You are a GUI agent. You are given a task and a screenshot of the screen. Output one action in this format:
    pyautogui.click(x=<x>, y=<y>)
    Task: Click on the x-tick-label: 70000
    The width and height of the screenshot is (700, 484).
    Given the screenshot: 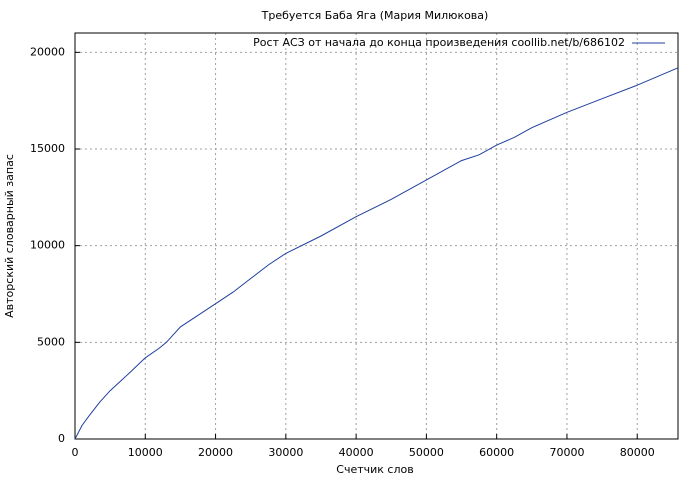 What is the action you would take?
    pyautogui.click(x=566, y=452)
    